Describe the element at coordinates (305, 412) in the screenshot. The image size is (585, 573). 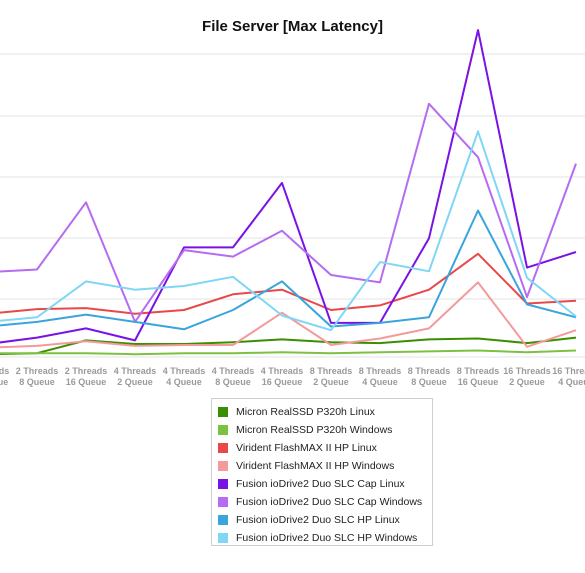
I see `legend-label: Micron RealSSD P320h Linux` at that location.